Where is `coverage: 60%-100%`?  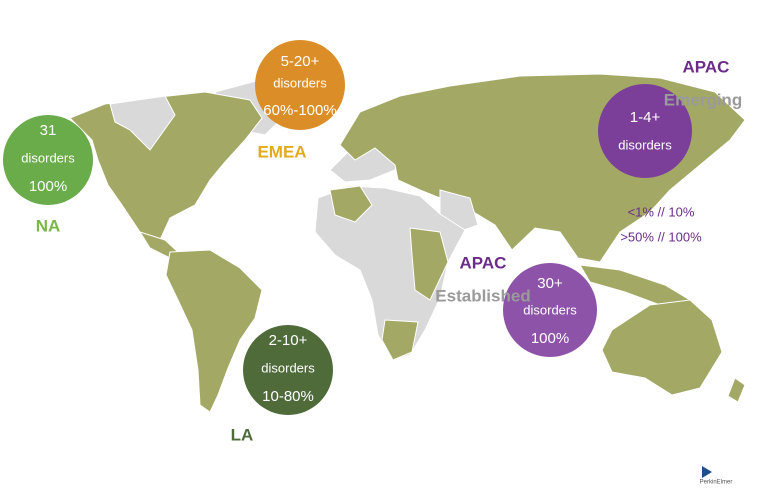 coverage: 60%-100% is located at coordinates (299, 110).